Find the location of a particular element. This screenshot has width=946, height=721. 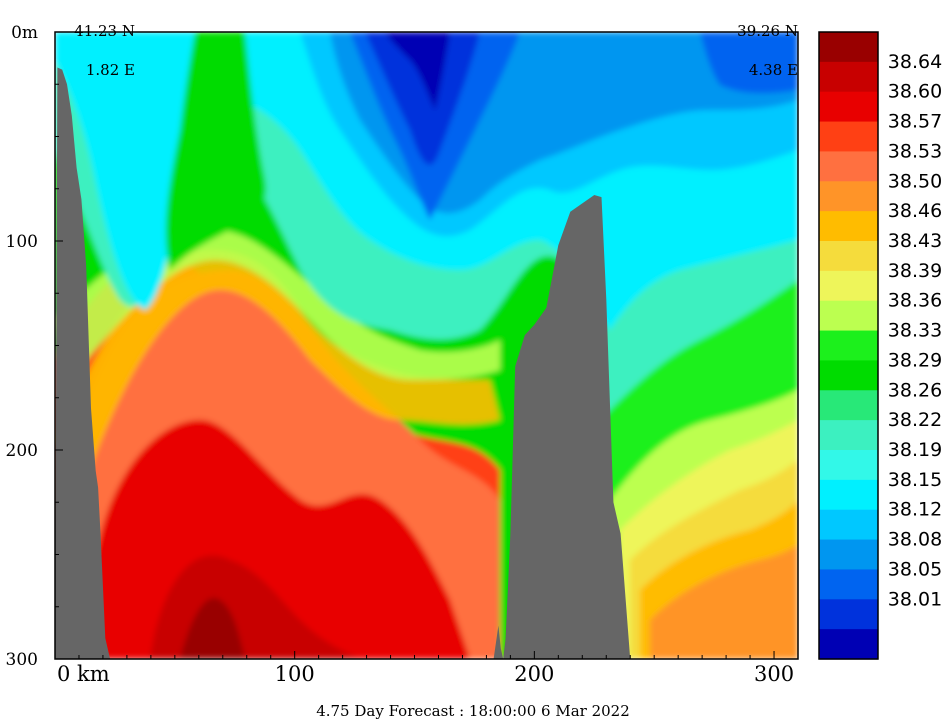

y-tick-label: 100 is located at coordinates (22, 242).